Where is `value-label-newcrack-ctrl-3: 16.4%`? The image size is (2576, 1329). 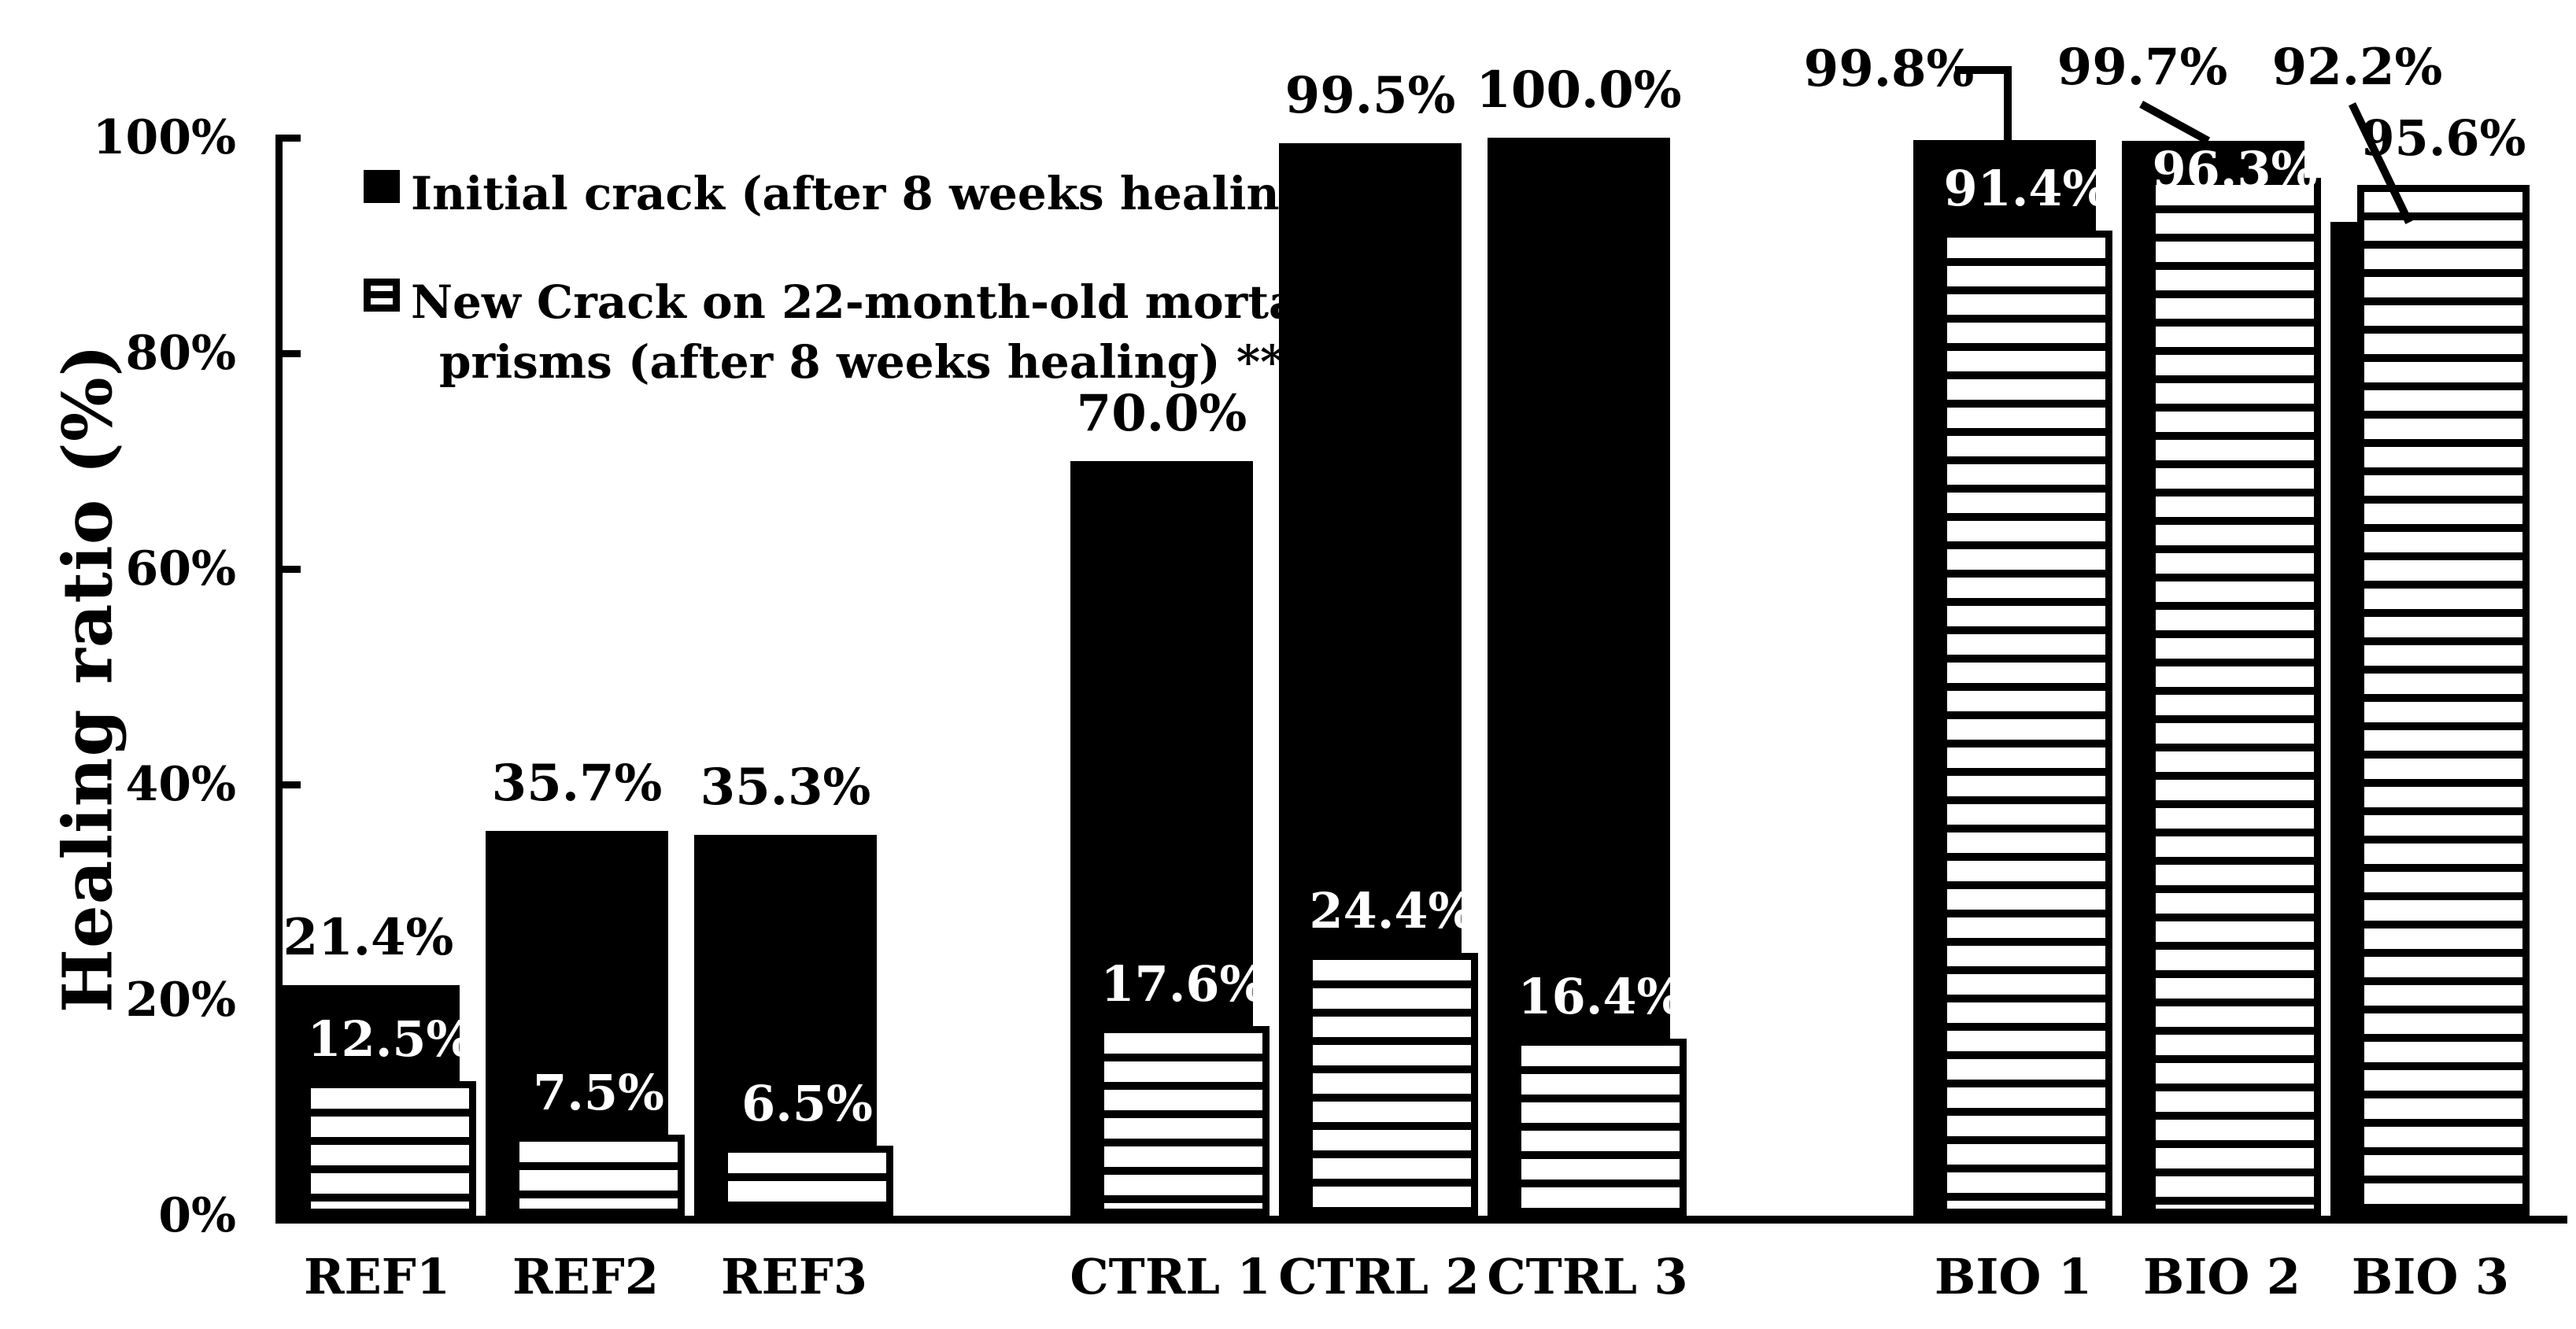
value-label-newcrack-ctrl-3: 16.4% is located at coordinates (1600, 997).